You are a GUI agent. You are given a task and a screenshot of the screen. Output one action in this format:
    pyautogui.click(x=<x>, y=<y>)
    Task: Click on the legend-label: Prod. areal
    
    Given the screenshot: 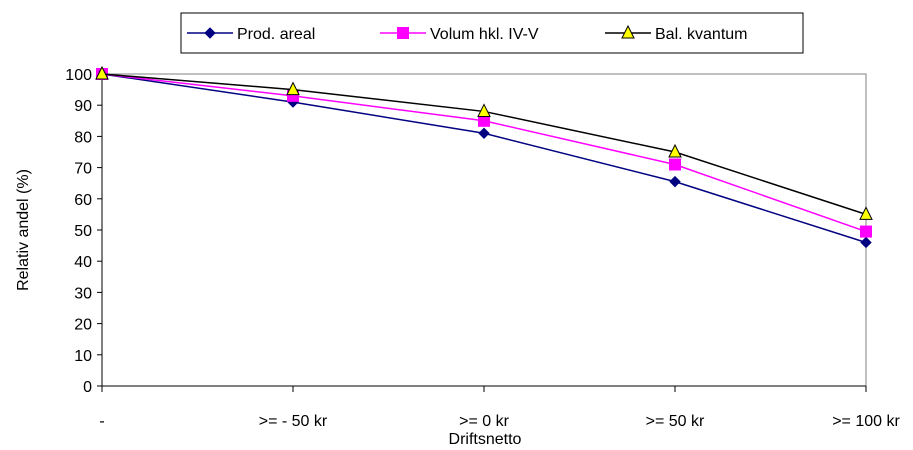 What is the action you would take?
    pyautogui.click(x=276, y=34)
    